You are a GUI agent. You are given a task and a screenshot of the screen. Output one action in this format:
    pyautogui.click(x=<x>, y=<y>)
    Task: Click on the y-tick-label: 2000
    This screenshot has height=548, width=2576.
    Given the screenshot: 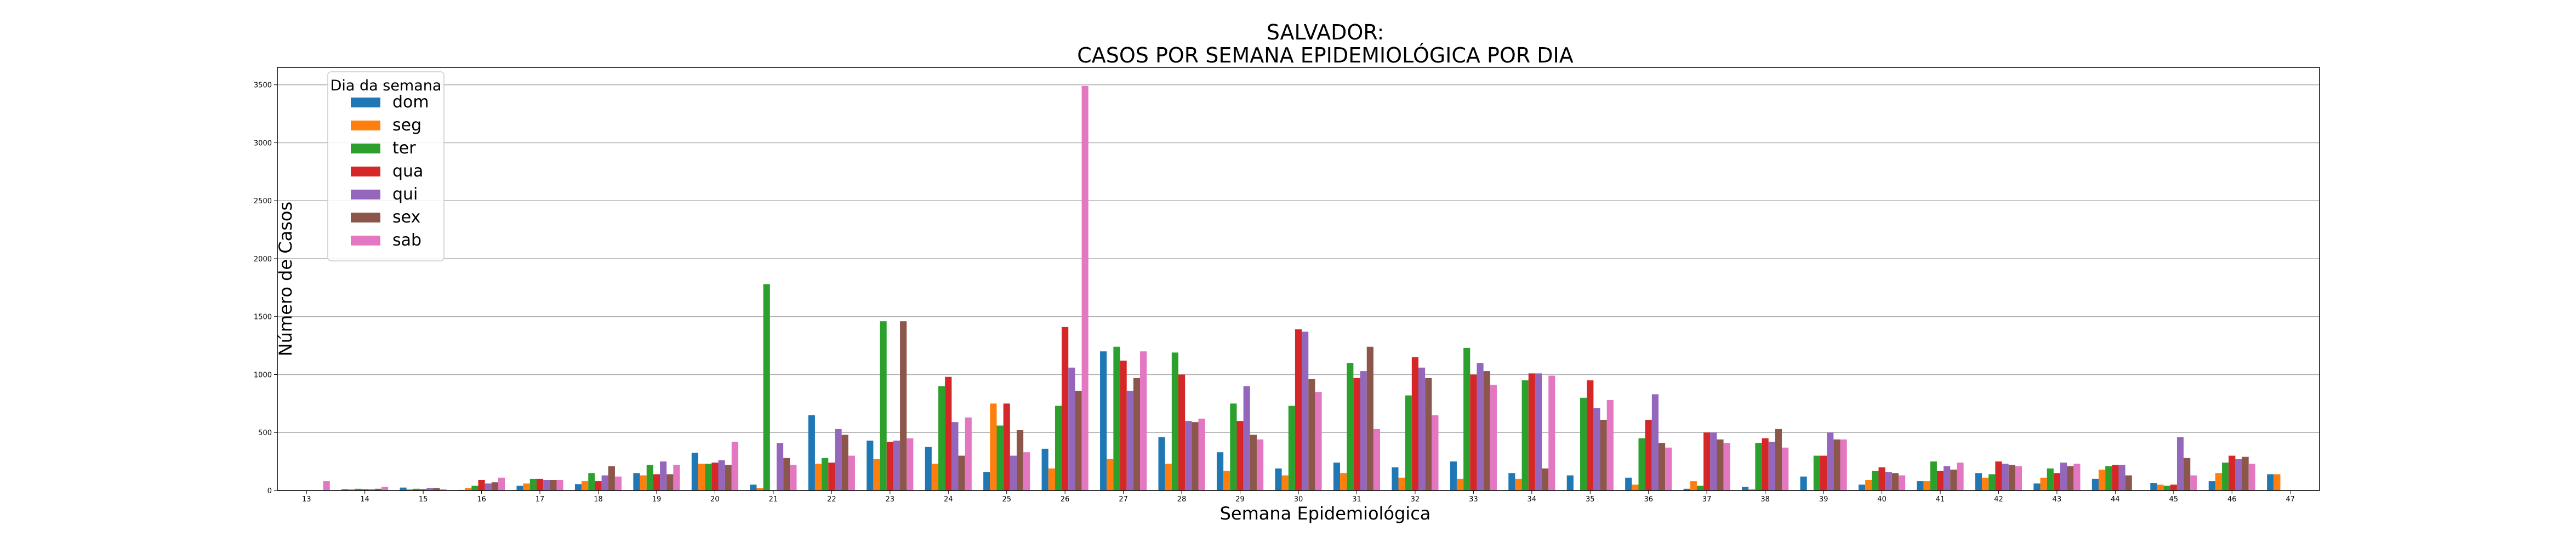 What is the action you would take?
    pyautogui.click(x=263, y=259)
    